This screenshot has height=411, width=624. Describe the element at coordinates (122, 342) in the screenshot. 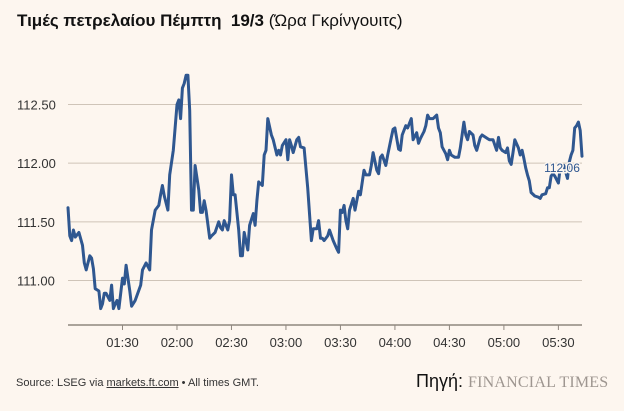

I see `x-tick-label: 01:30` at that location.